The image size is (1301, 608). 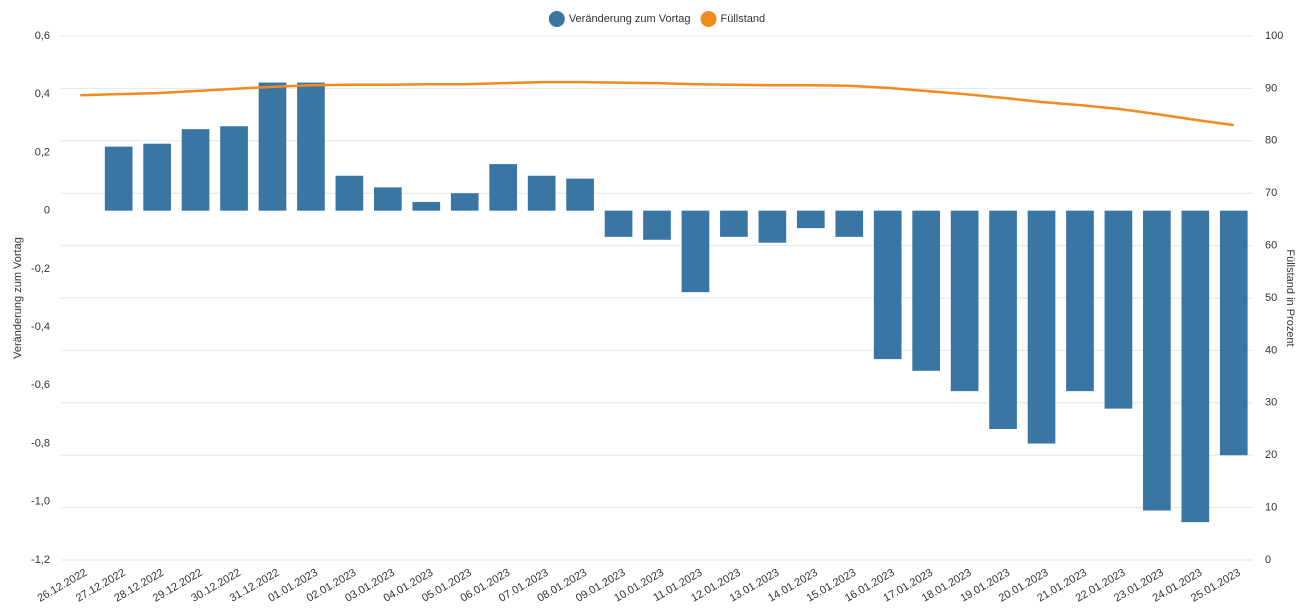 What do you see at coordinates (40, 269) in the screenshot?
I see `y-tick-label: -0,2` at bounding box center [40, 269].